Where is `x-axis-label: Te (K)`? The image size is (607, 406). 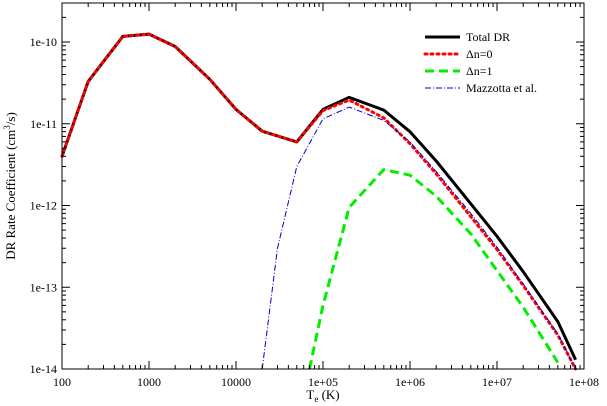
x-axis-label: Te (K) is located at coordinates (322, 395).